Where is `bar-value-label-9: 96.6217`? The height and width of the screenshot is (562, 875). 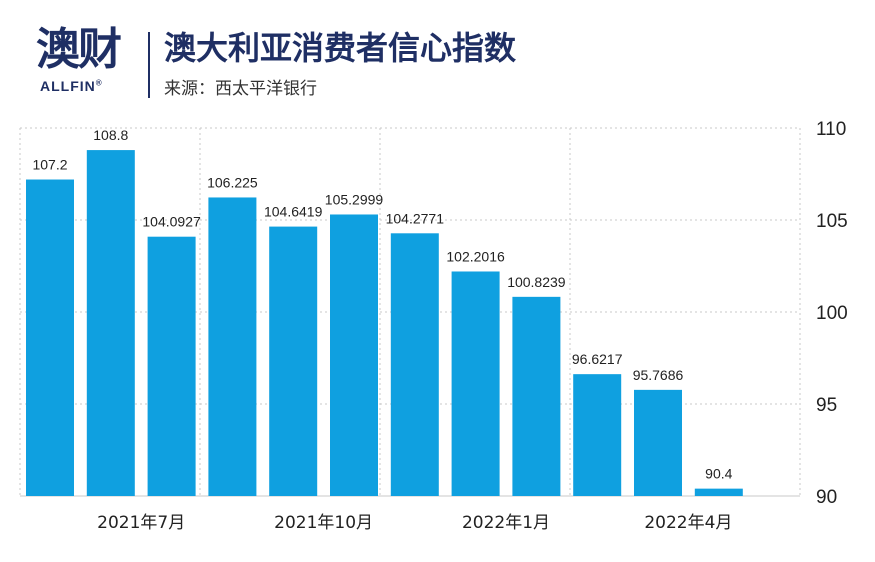
bar-value-label-9: 96.6217 is located at coordinates (597, 359).